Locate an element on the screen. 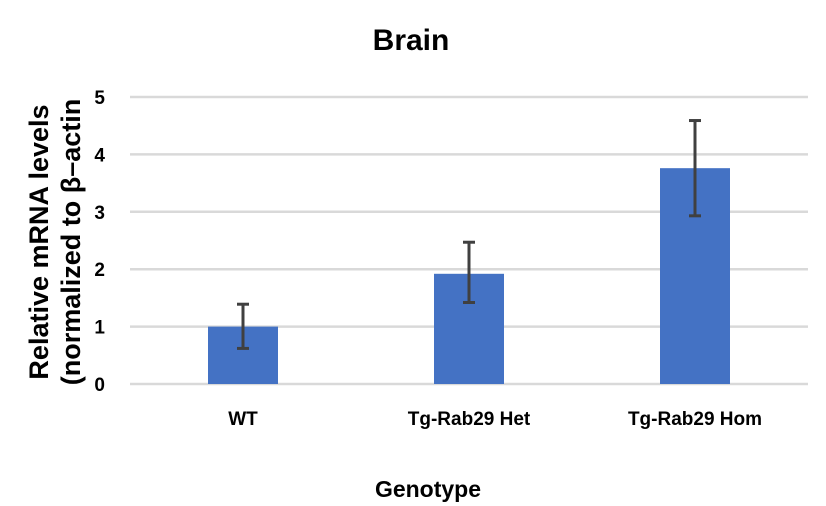  y-tick-label: 5 is located at coordinates (99, 98).